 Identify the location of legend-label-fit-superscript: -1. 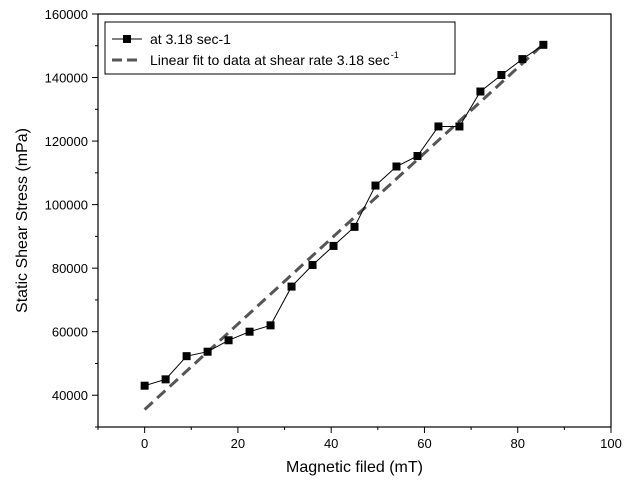
(395, 55).